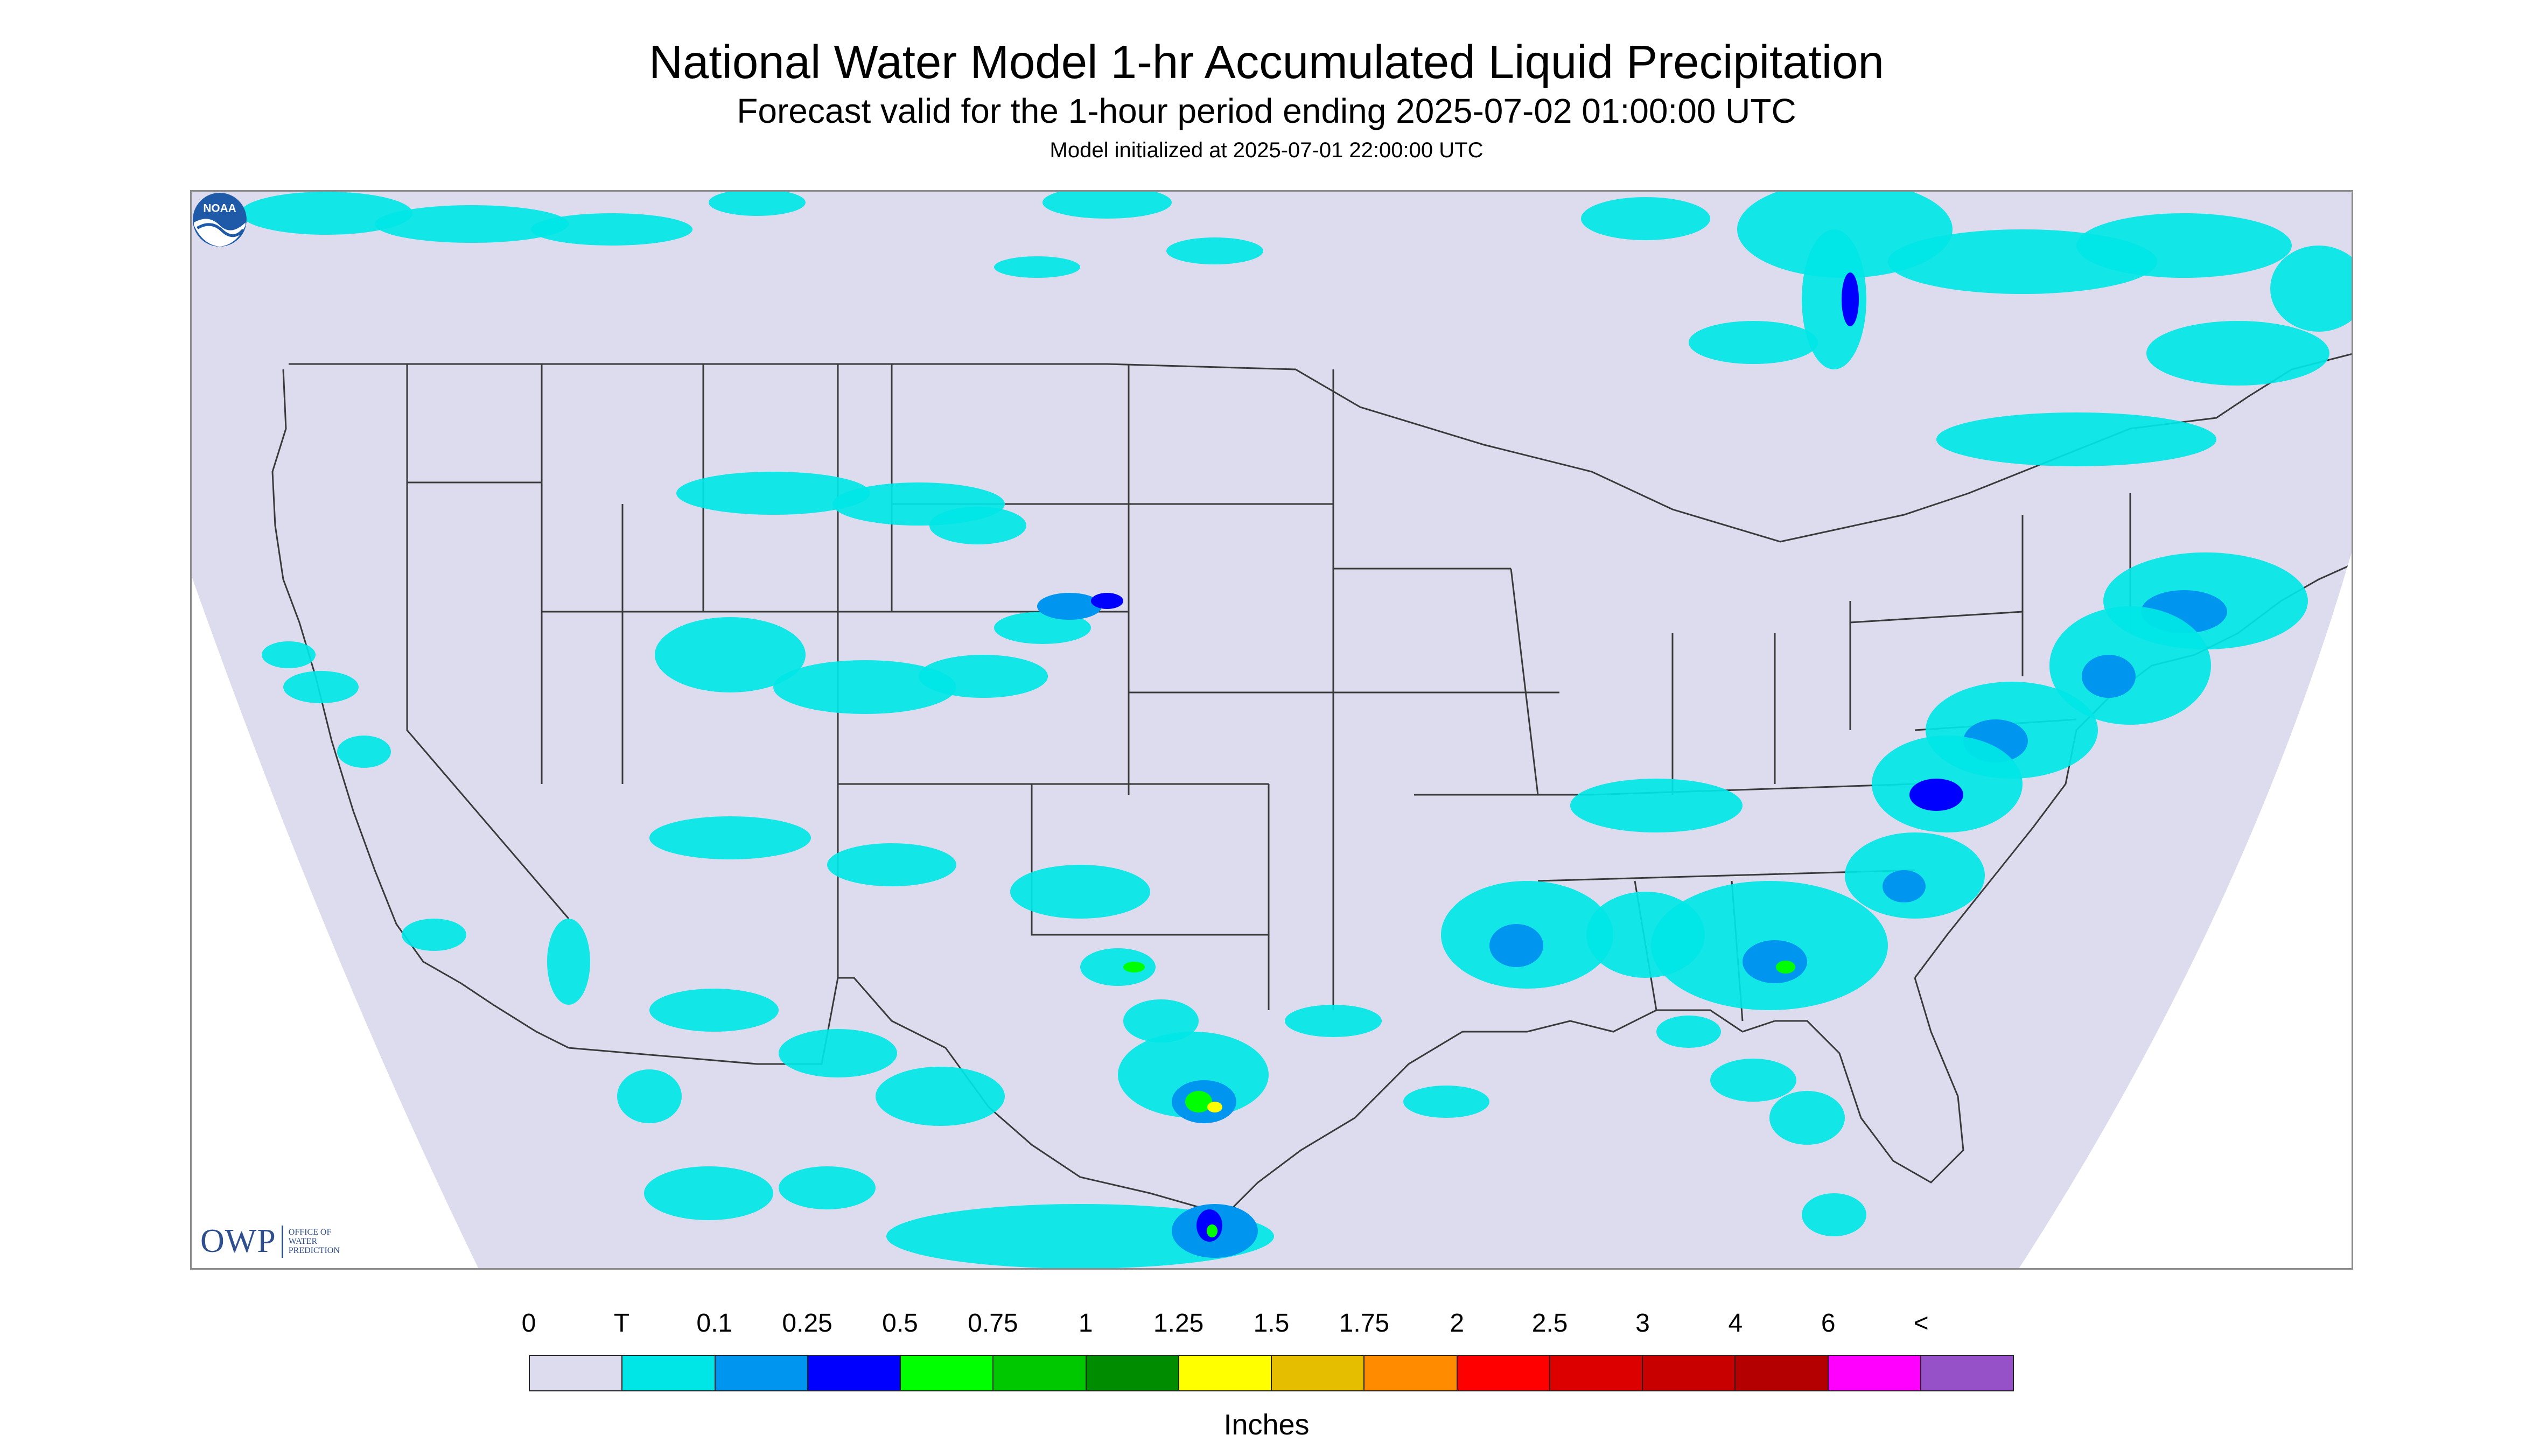 The width and height of the screenshot is (2533, 1456). What do you see at coordinates (1178, 1323) in the screenshot?
I see `legend-tick-label: 1.25` at bounding box center [1178, 1323].